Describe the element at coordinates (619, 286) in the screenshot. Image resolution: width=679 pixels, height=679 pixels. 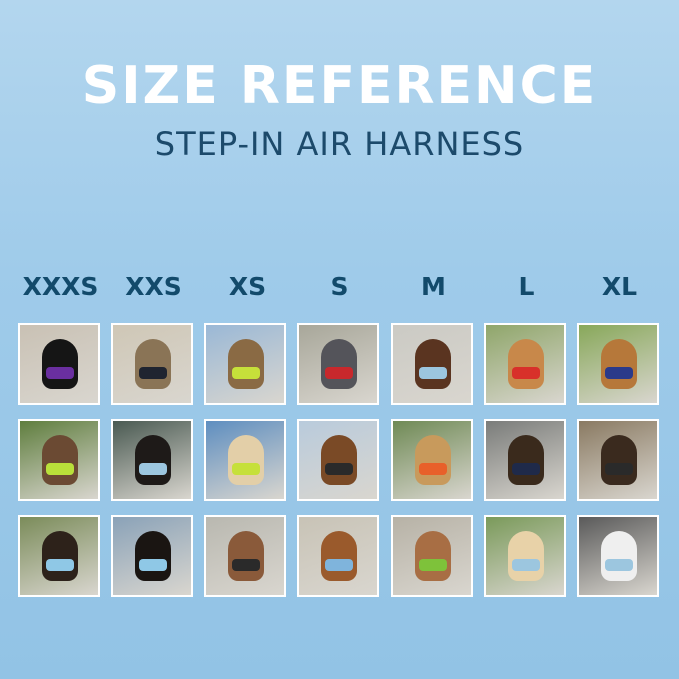
I see `size-label-xl: XL` at that location.